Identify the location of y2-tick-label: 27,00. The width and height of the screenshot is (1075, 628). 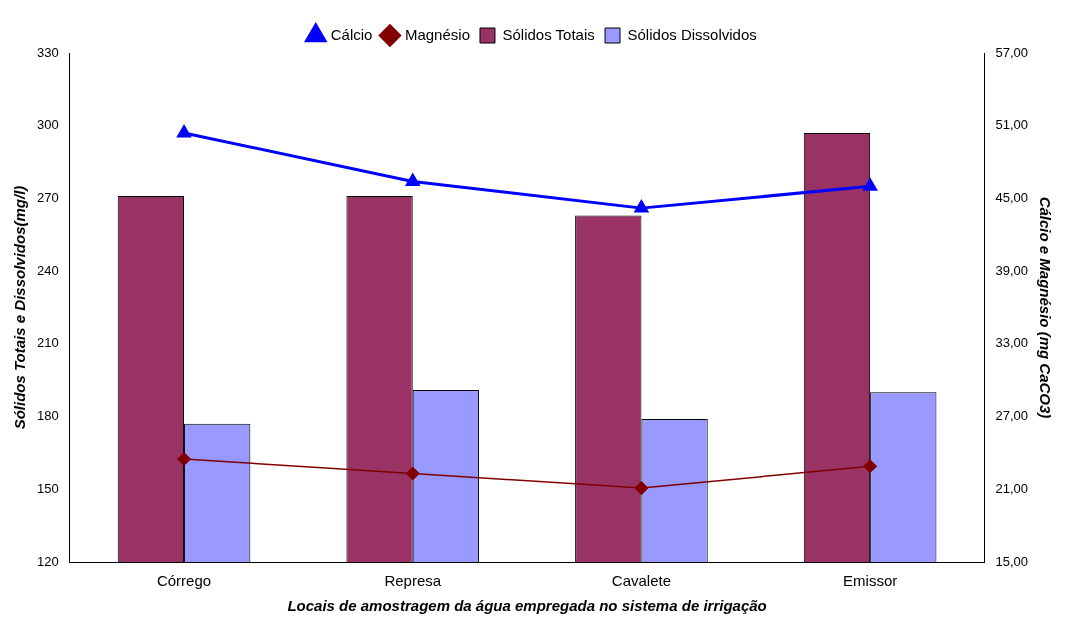
(1012, 416).